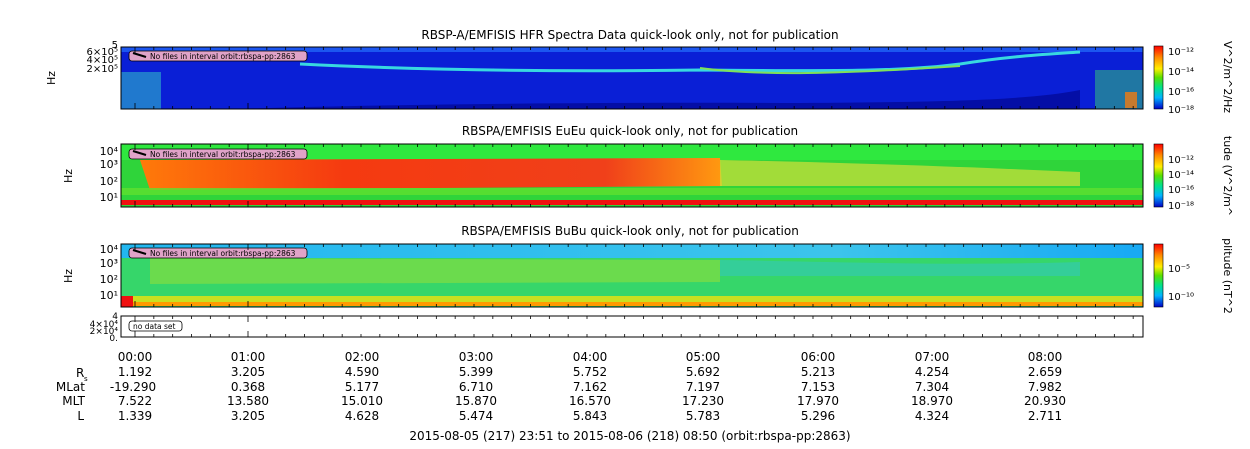  I want to click on l-value: 4.324, so click(932, 416).